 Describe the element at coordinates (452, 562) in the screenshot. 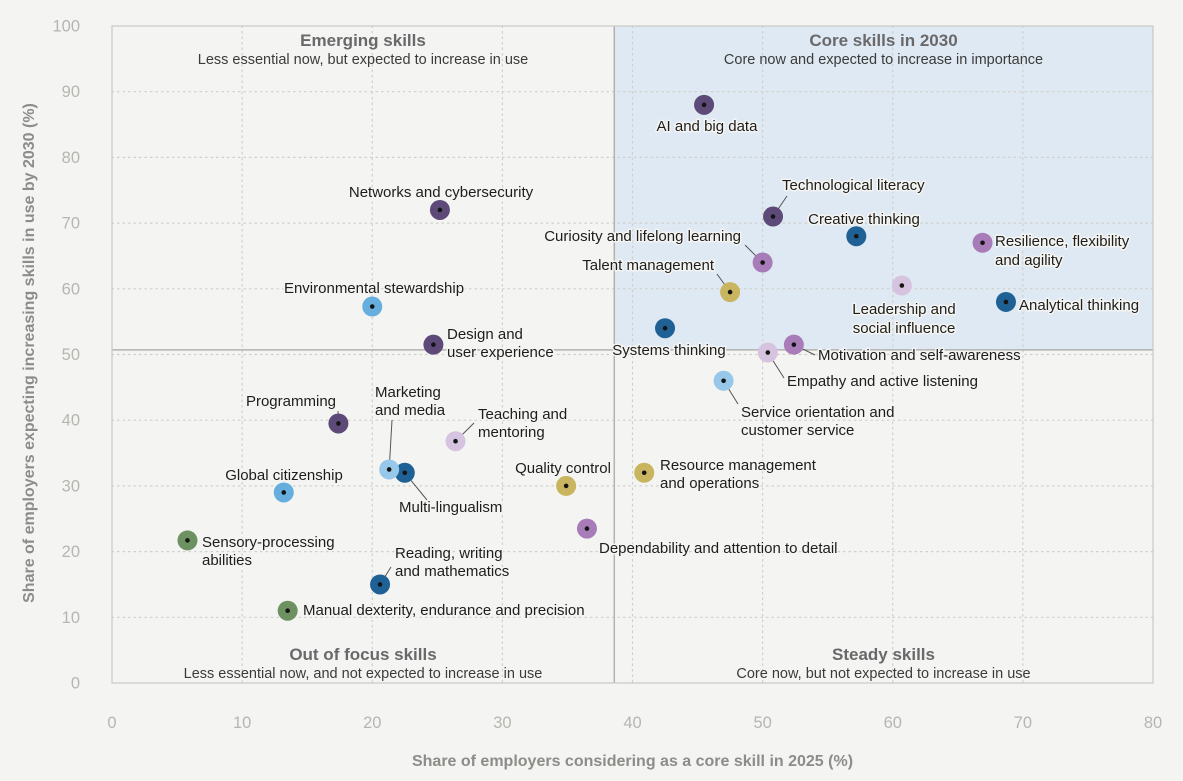

I see `point-label-reading: Reading, writing and mathematics` at that location.